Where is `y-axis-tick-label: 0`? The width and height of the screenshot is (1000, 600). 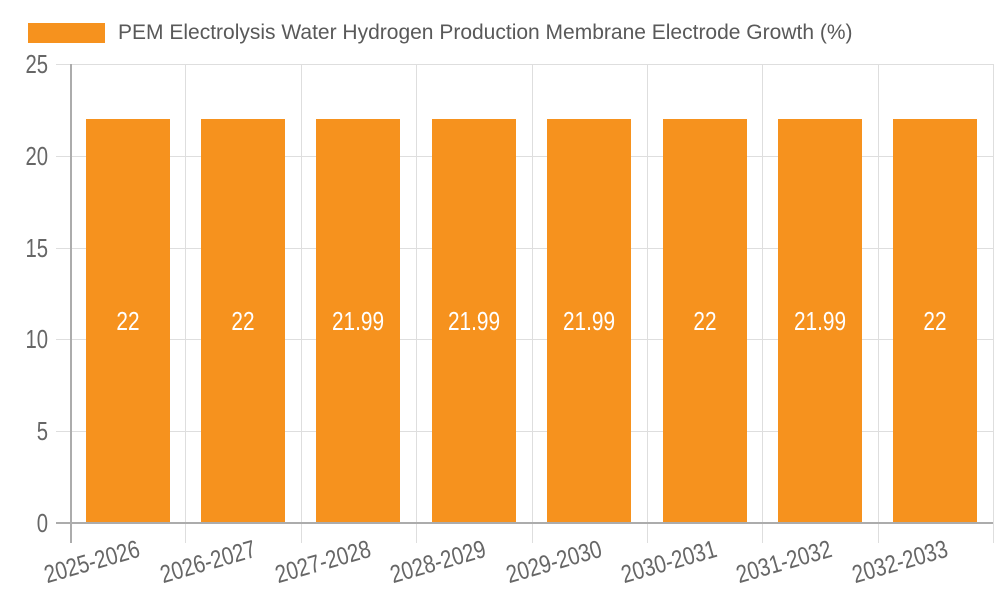 y-axis-tick-label: 0 is located at coordinates (42, 523).